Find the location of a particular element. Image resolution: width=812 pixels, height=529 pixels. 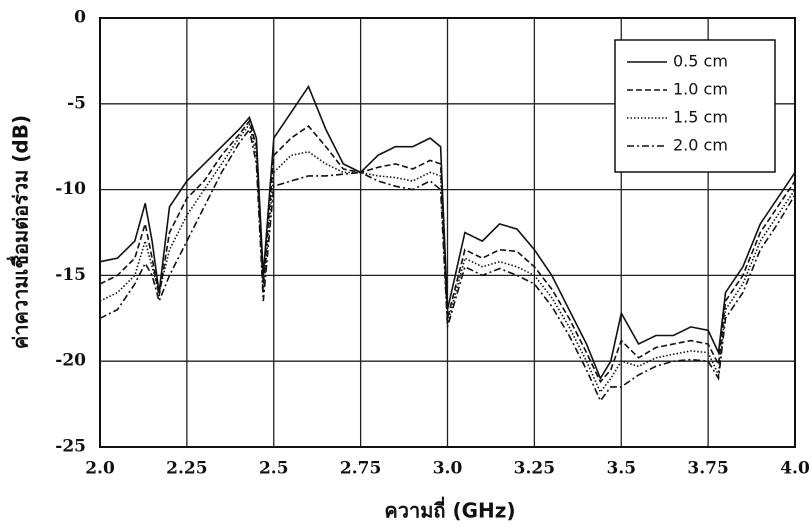

x-tick-label: 2.5 is located at coordinates (274, 469).